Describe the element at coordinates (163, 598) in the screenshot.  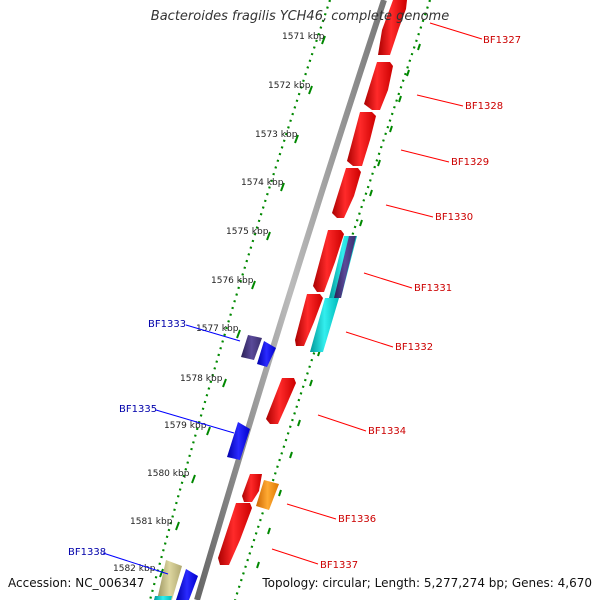
I see `gene-bf1338-cyan` at that location.